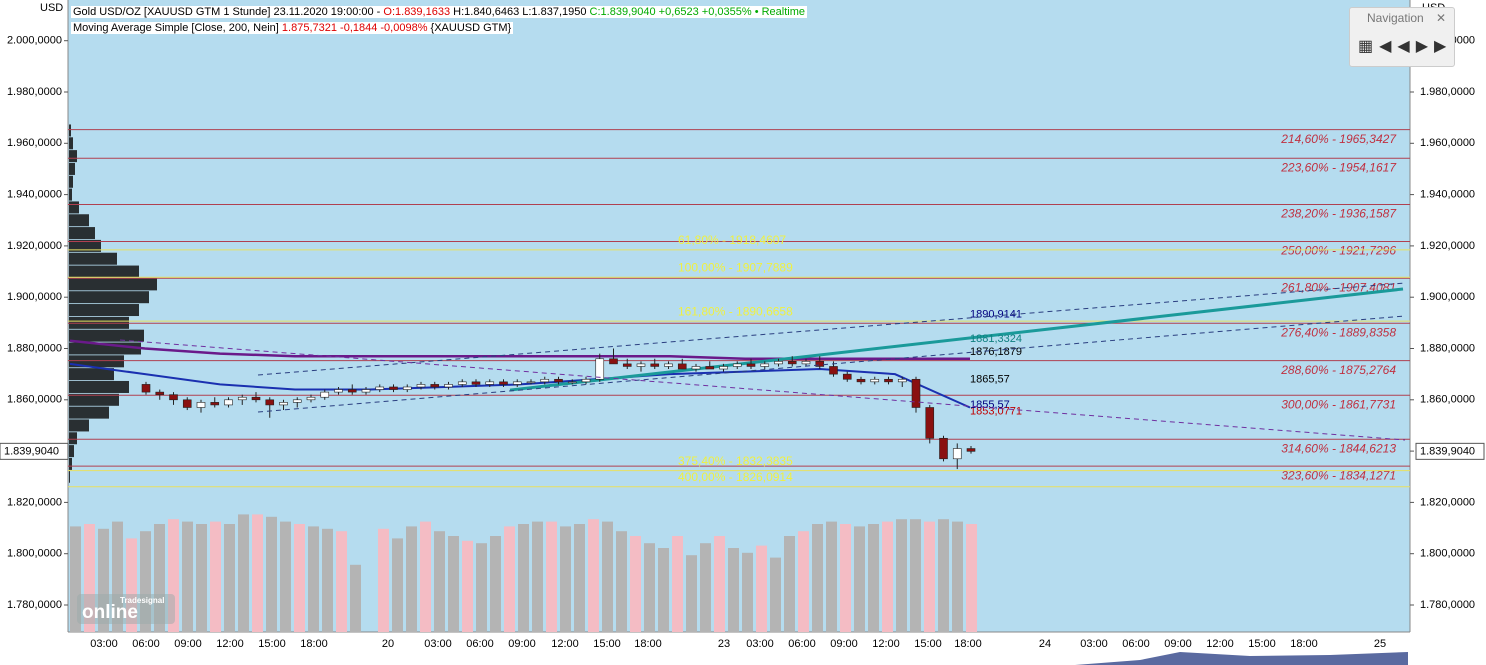 The width and height of the screenshot is (1486, 665). What do you see at coordinates (956, 339) in the screenshot?
I see `trendline` at bounding box center [956, 339].